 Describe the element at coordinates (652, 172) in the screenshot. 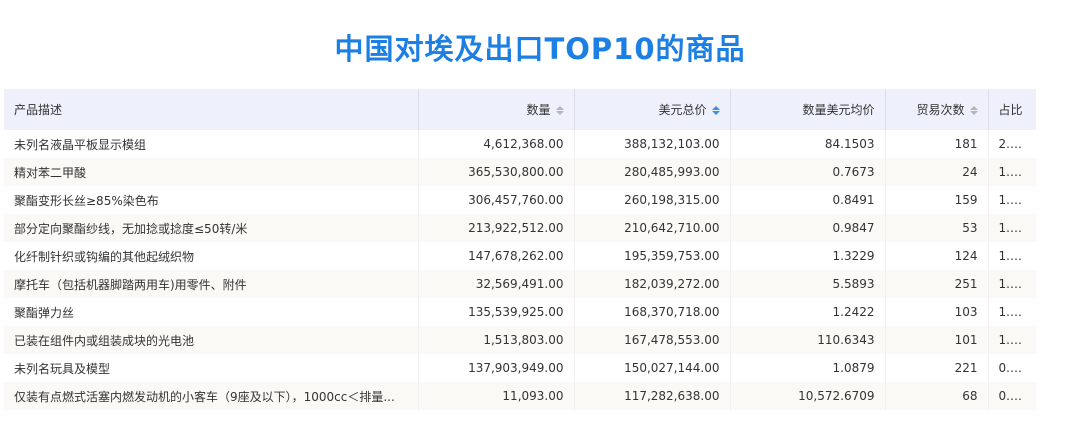

I see `cell-total-usd: 280,485,993.00` at that location.